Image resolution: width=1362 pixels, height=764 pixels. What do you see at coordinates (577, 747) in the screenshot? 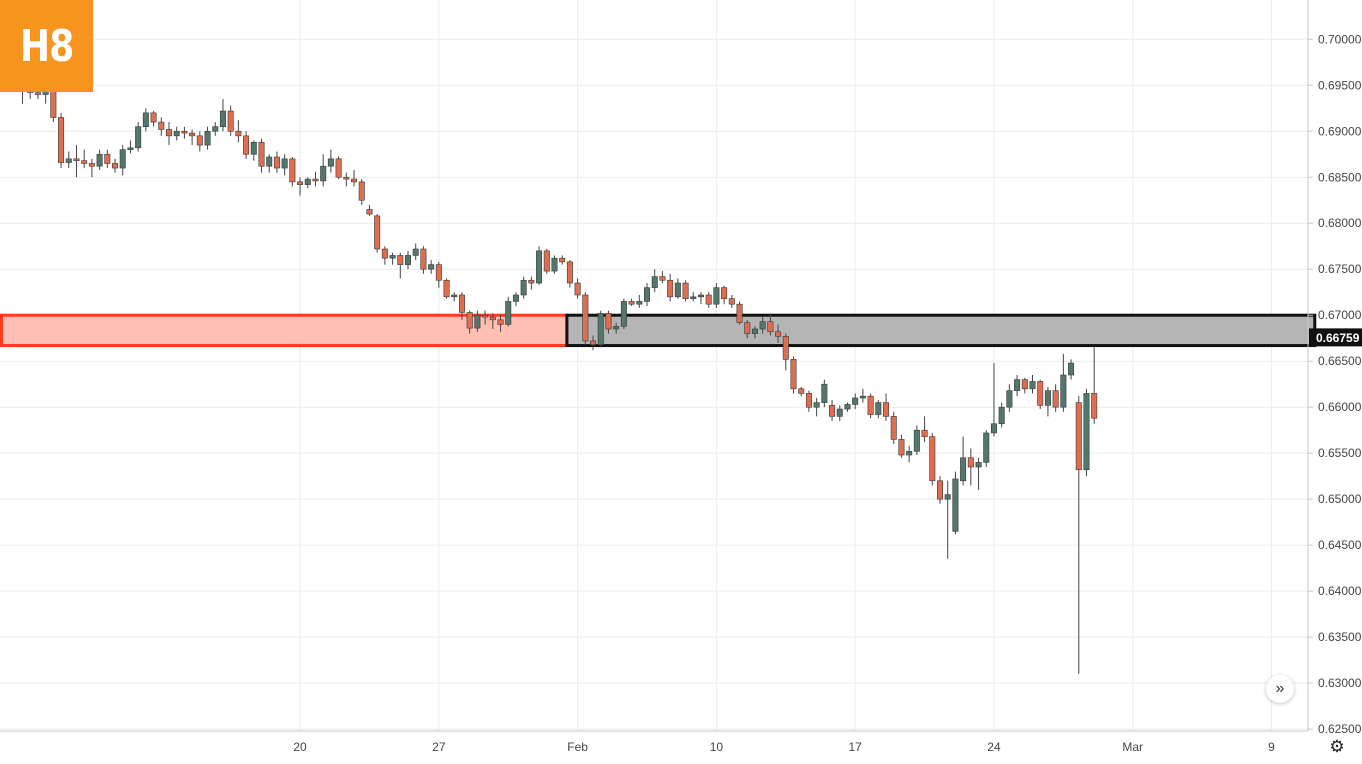
I see `x-tick-label: Feb` at bounding box center [577, 747].